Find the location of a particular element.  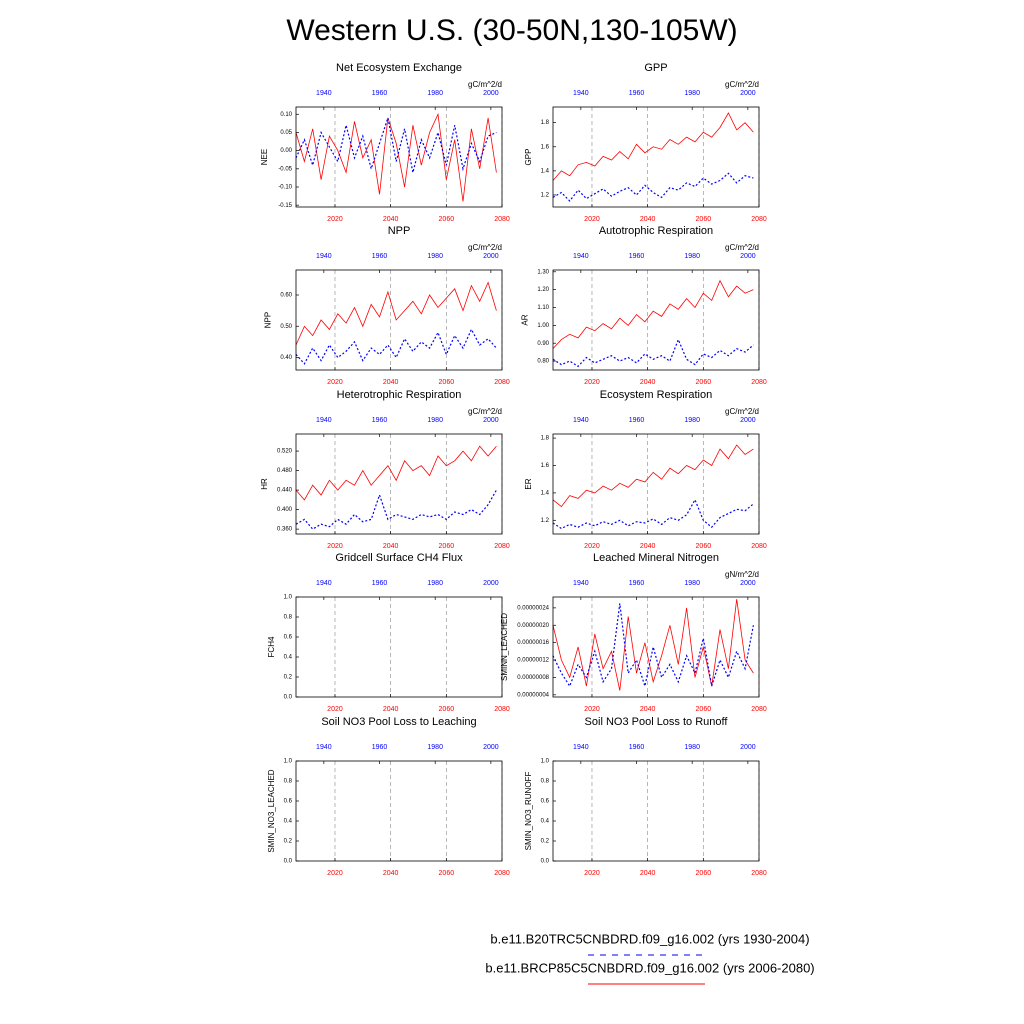

panel-title: Soil NO3 Pool Loss to Leaching is located at coordinates (398, 722).